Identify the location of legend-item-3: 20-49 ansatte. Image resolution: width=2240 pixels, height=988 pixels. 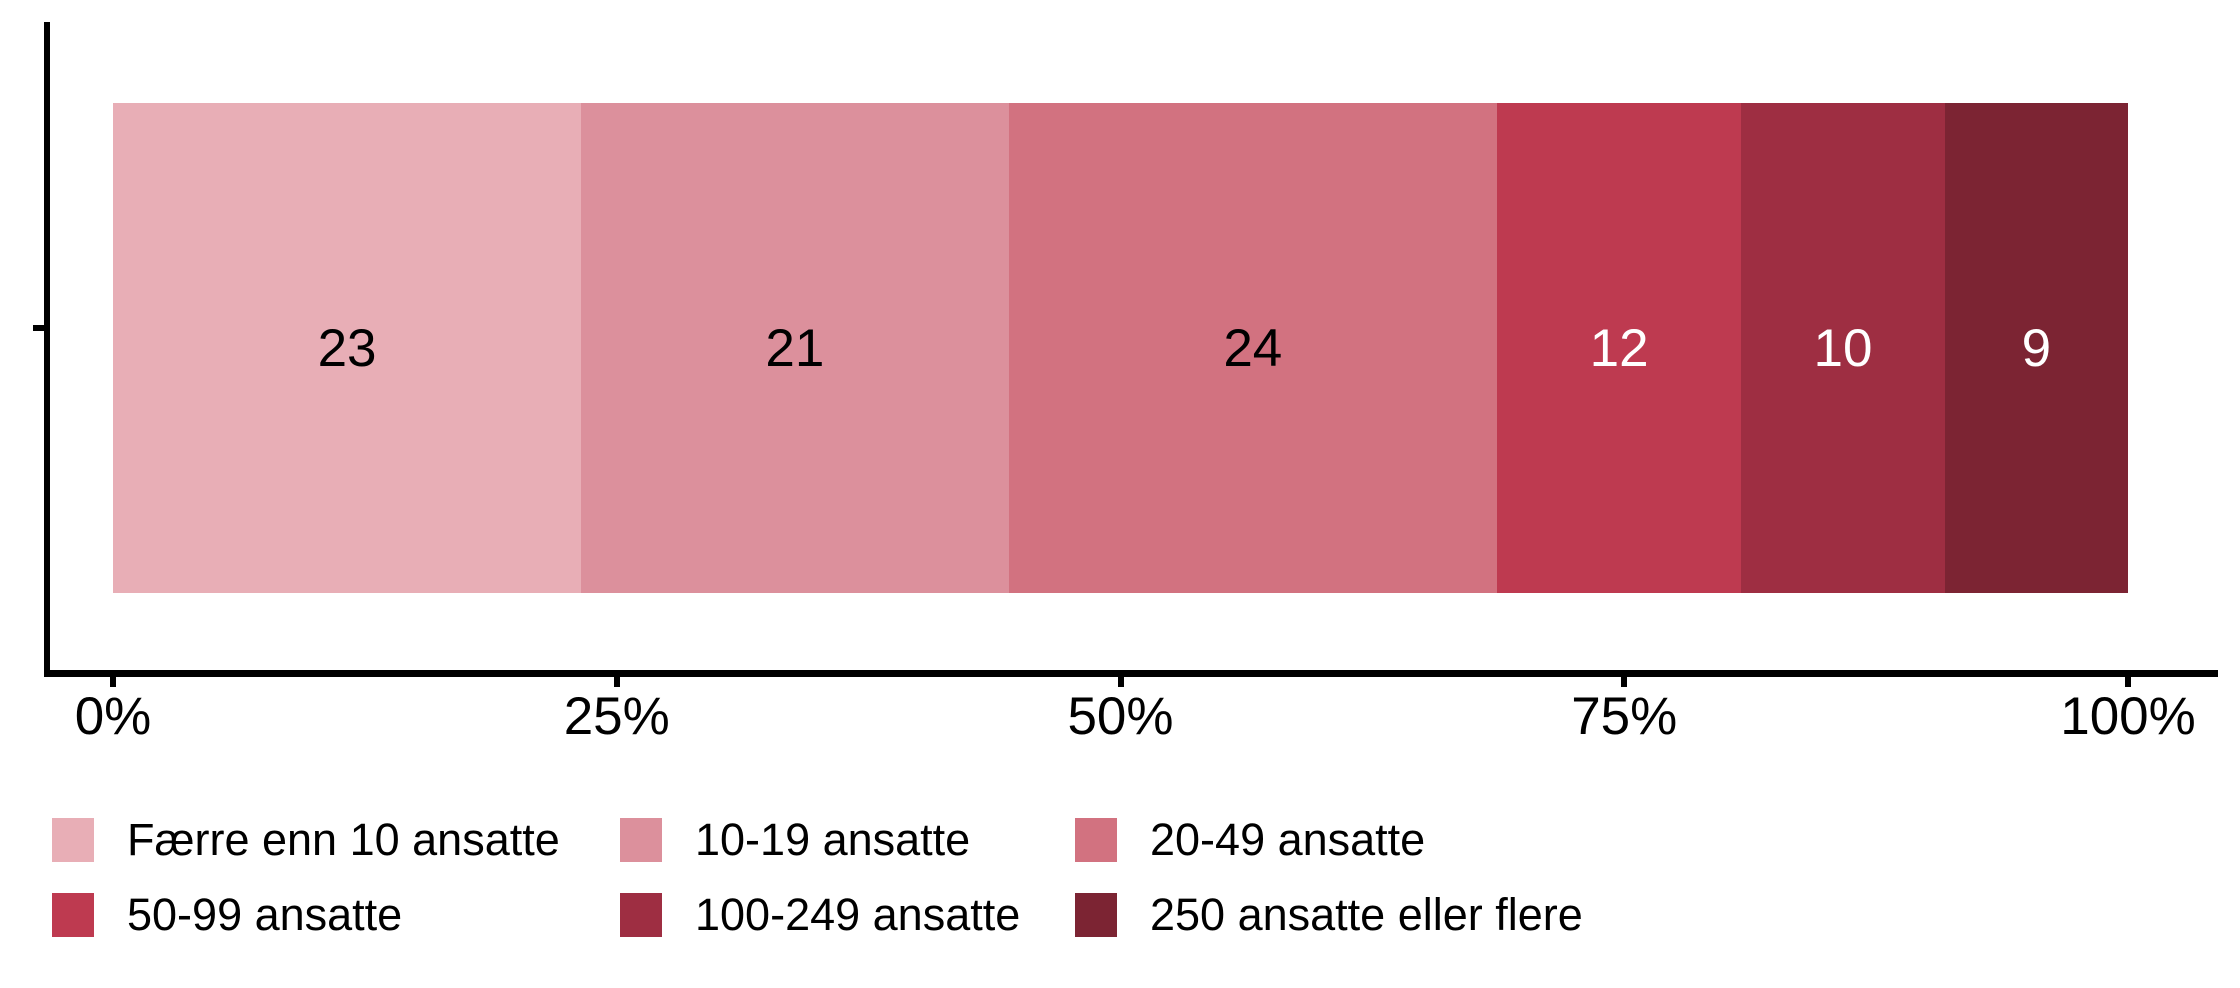
(1329, 839).